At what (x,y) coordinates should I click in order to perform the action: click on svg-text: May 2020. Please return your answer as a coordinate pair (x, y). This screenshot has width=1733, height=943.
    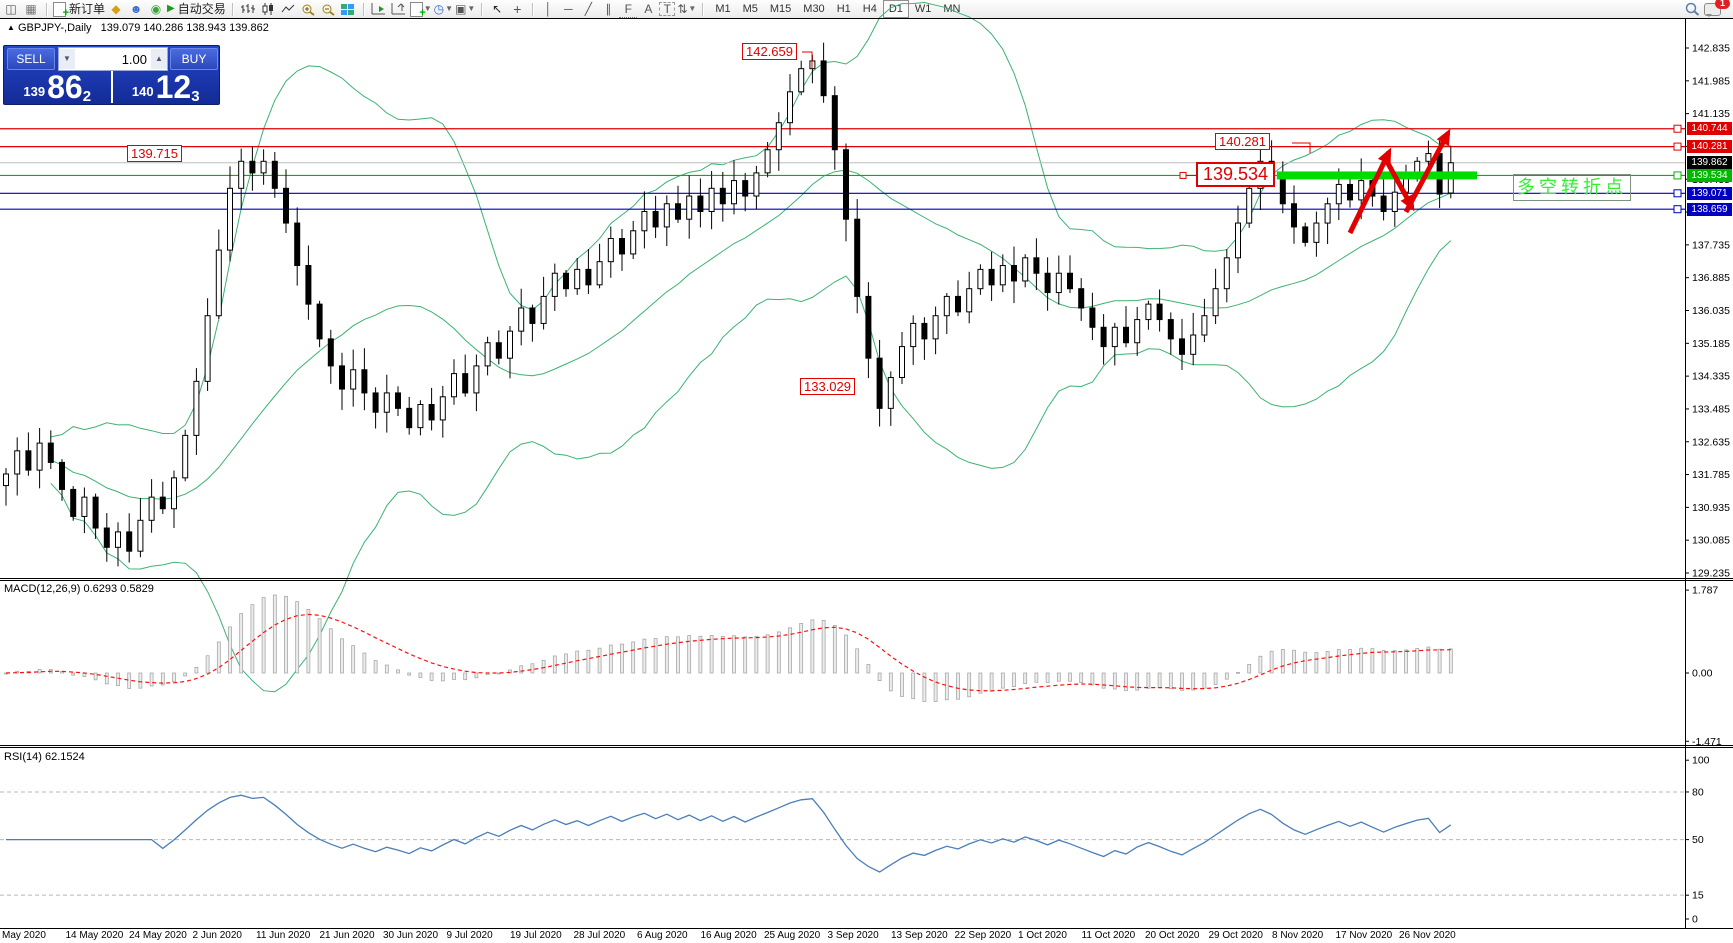
    Looking at the image, I should click on (24, 935).